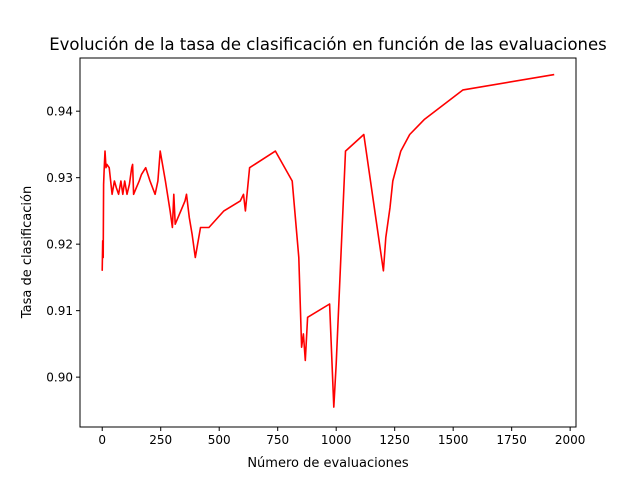  What do you see at coordinates (102, 440) in the screenshot?
I see `x-tick-label: 0` at bounding box center [102, 440].